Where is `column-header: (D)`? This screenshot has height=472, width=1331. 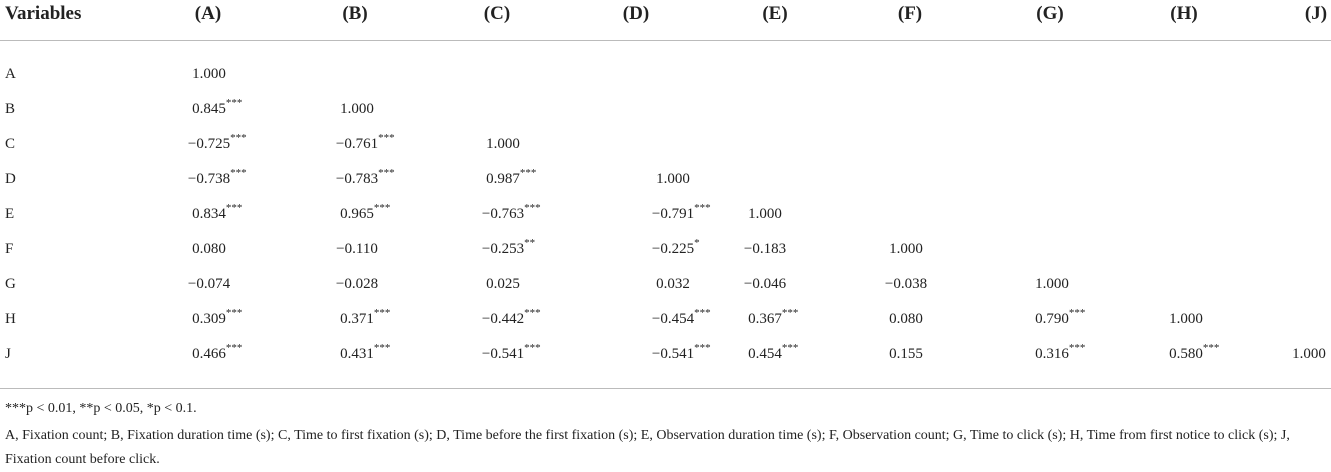
column-header: (D) is located at coordinates (636, 13).